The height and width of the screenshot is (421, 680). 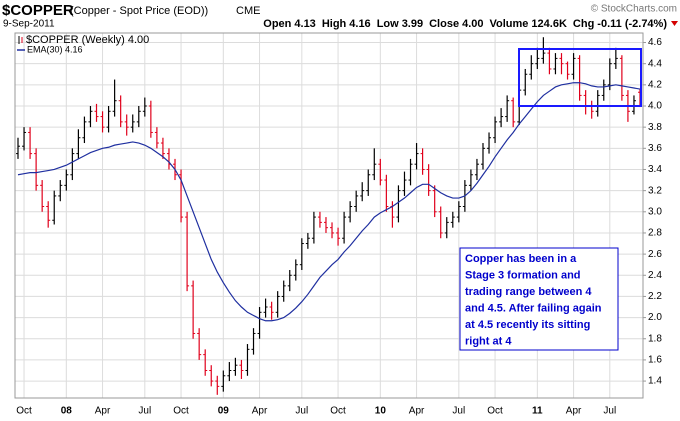 What do you see at coordinates (55, 49) in the screenshot?
I see `legend-label: EMA(30) 4.16` at bounding box center [55, 49].